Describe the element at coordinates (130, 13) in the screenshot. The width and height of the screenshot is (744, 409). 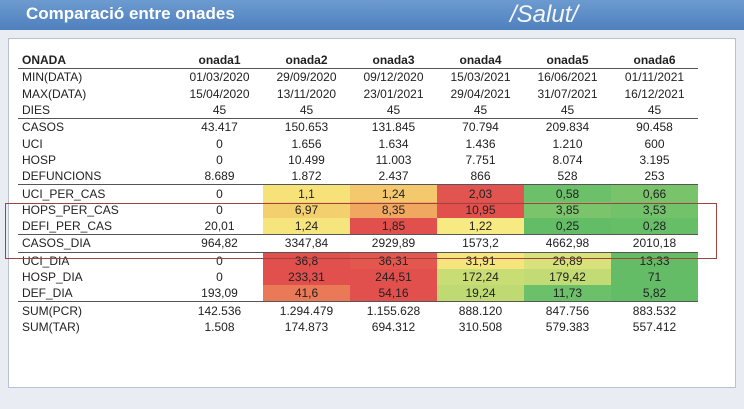
I see `title: Comparació entre onades` at that location.